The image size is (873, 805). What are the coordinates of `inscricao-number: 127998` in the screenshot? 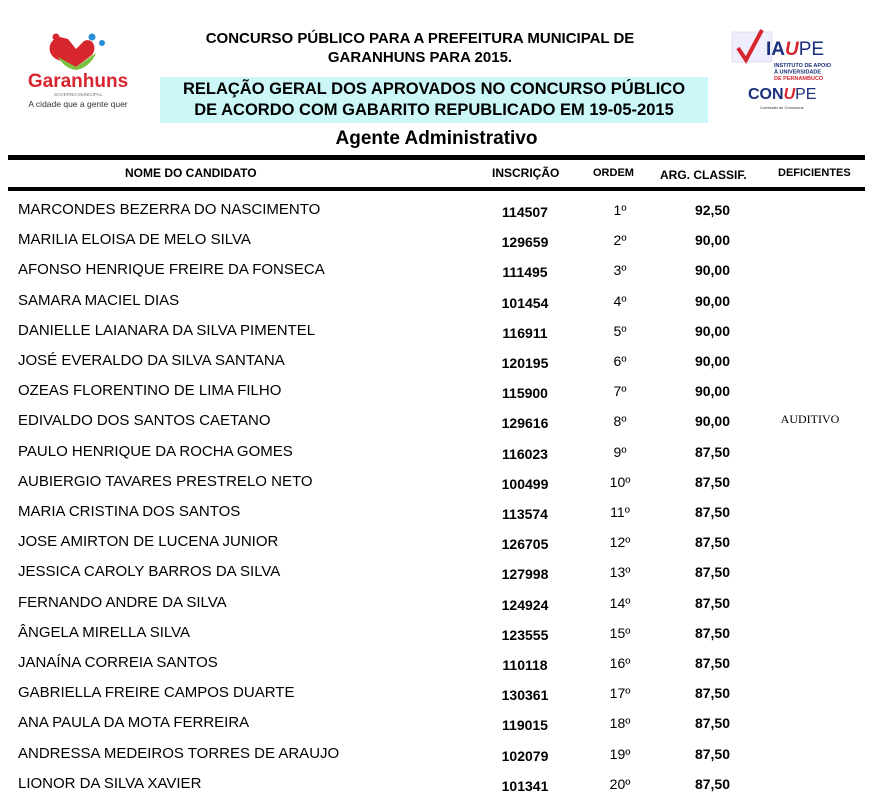 It's located at (525, 574).